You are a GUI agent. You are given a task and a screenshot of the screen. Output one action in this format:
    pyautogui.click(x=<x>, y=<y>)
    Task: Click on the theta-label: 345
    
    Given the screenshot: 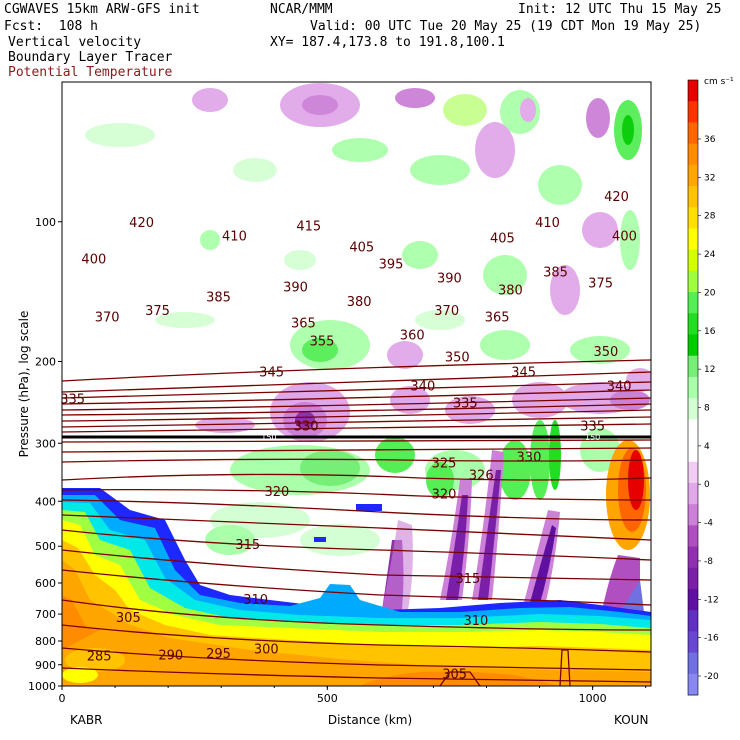 What is the action you would take?
    pyautogui.click(x=523, y=372)
    